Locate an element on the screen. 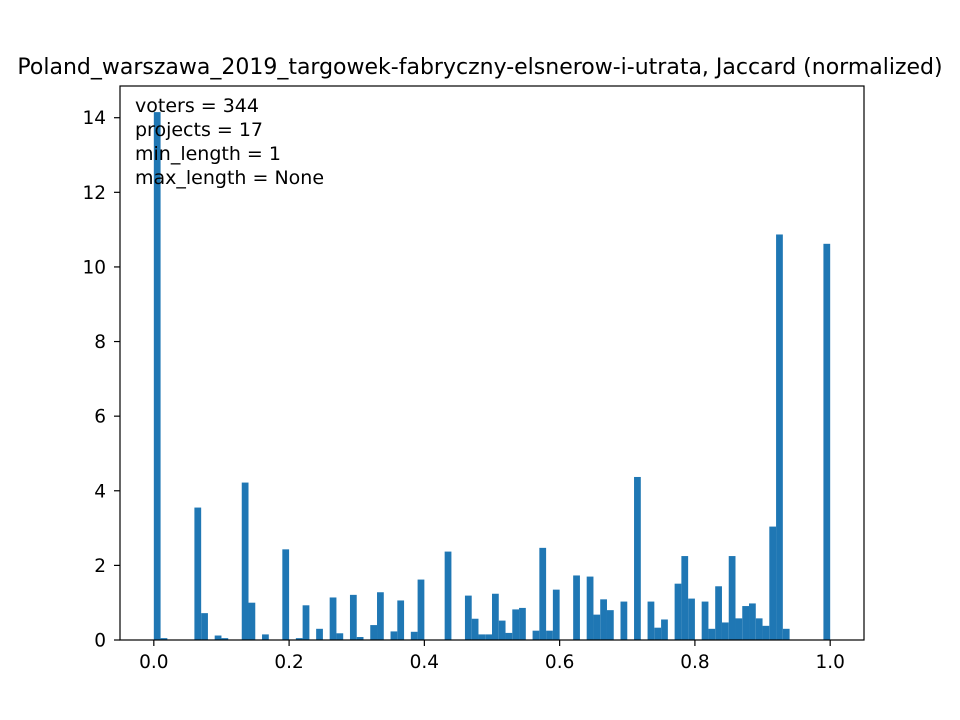  annotation-voters: voters = 344 is located at coordinates (197, 106).